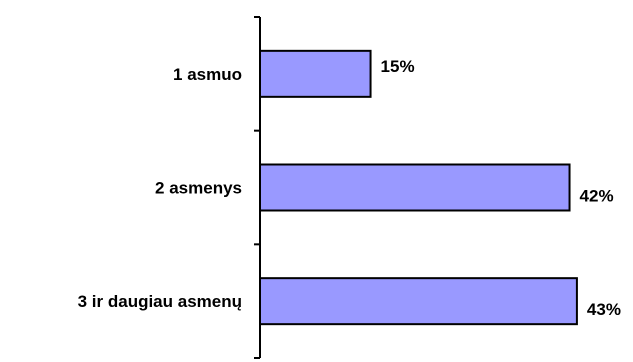 This screenshot has width=633, height=362. Describe the element at coordinates (198, 188) in the screenshot. I see `category-label: 2 asmenys` at that location.